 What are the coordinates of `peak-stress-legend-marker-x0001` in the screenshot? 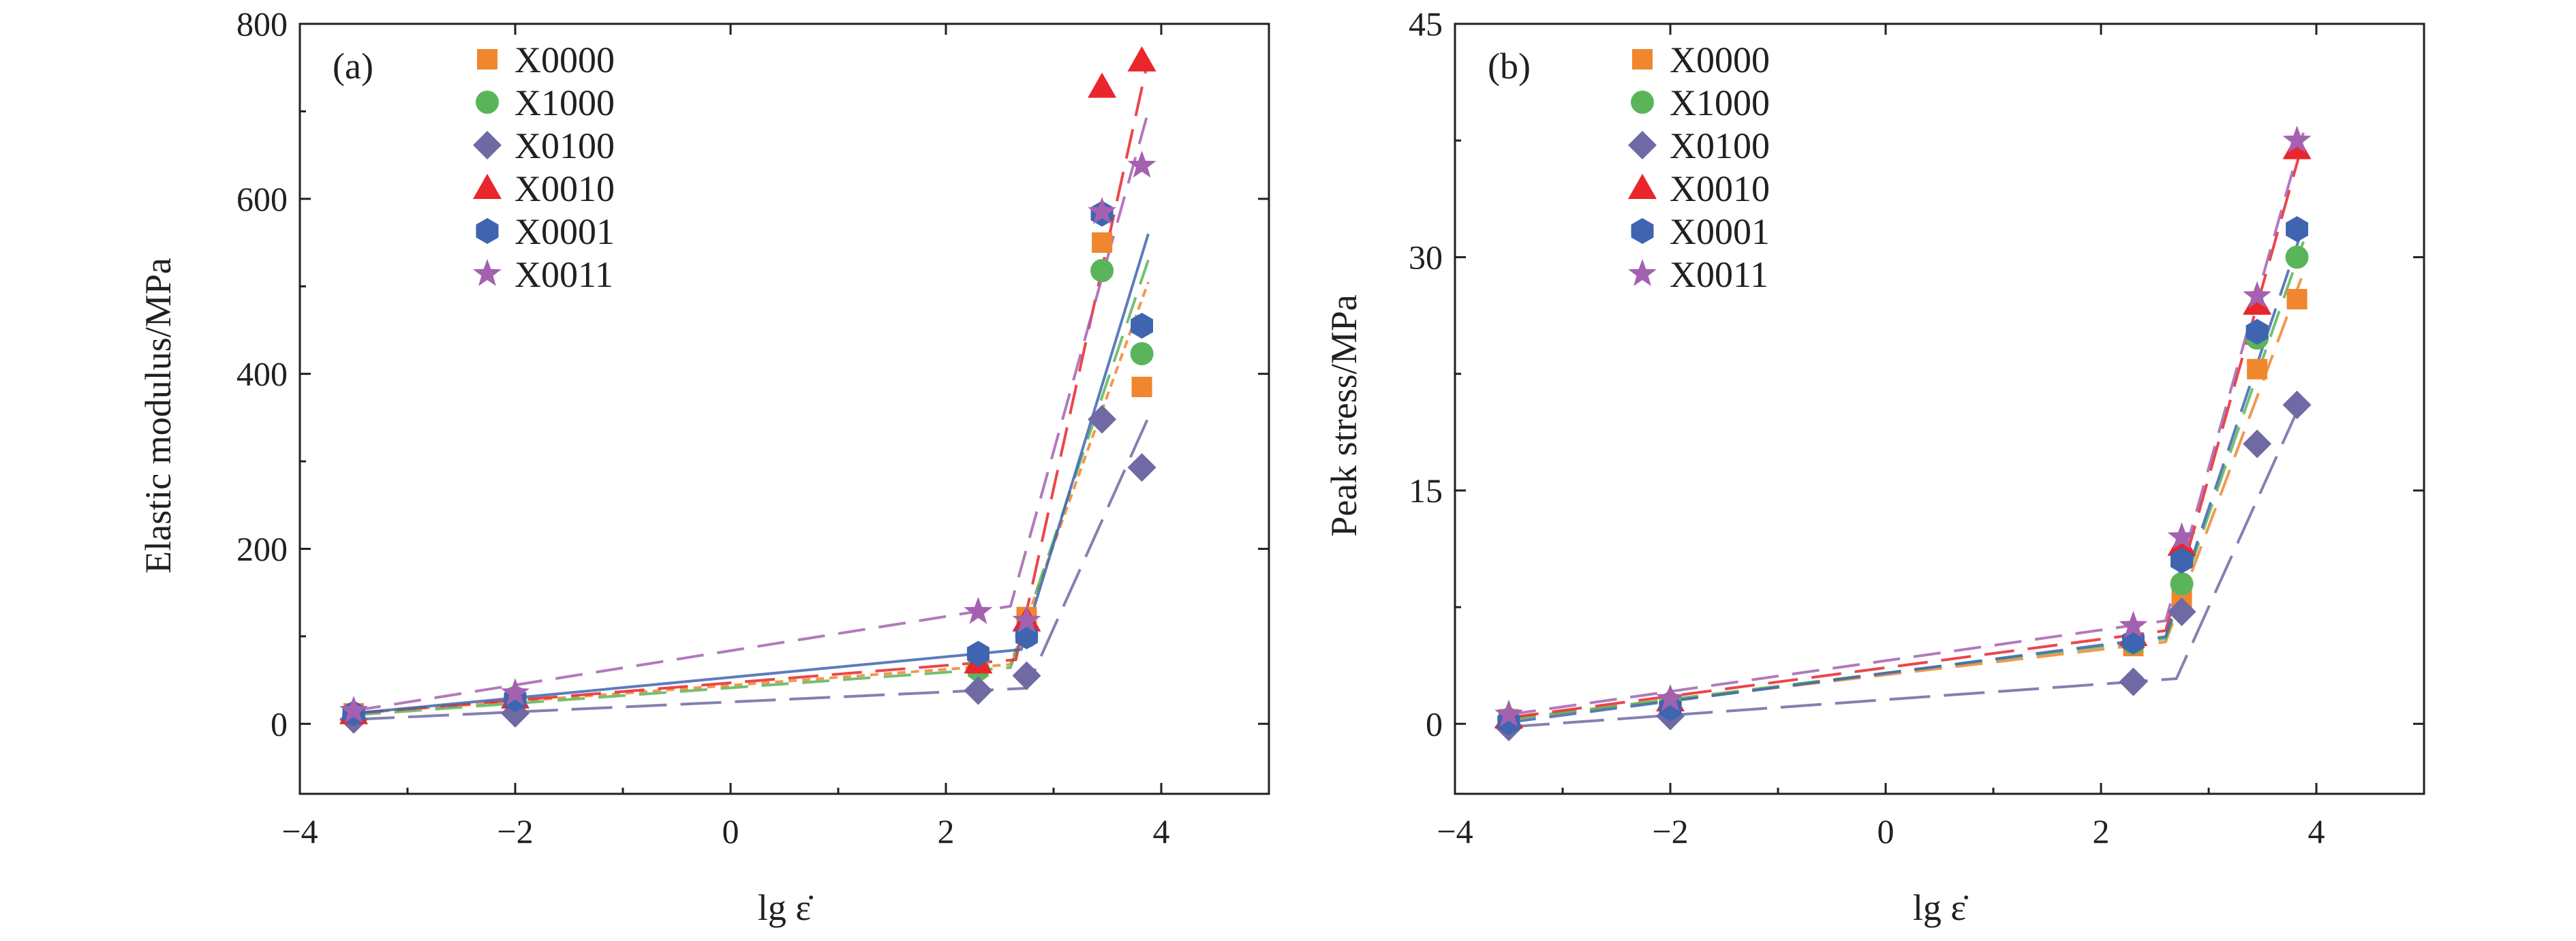 It's located at (1642, 231).